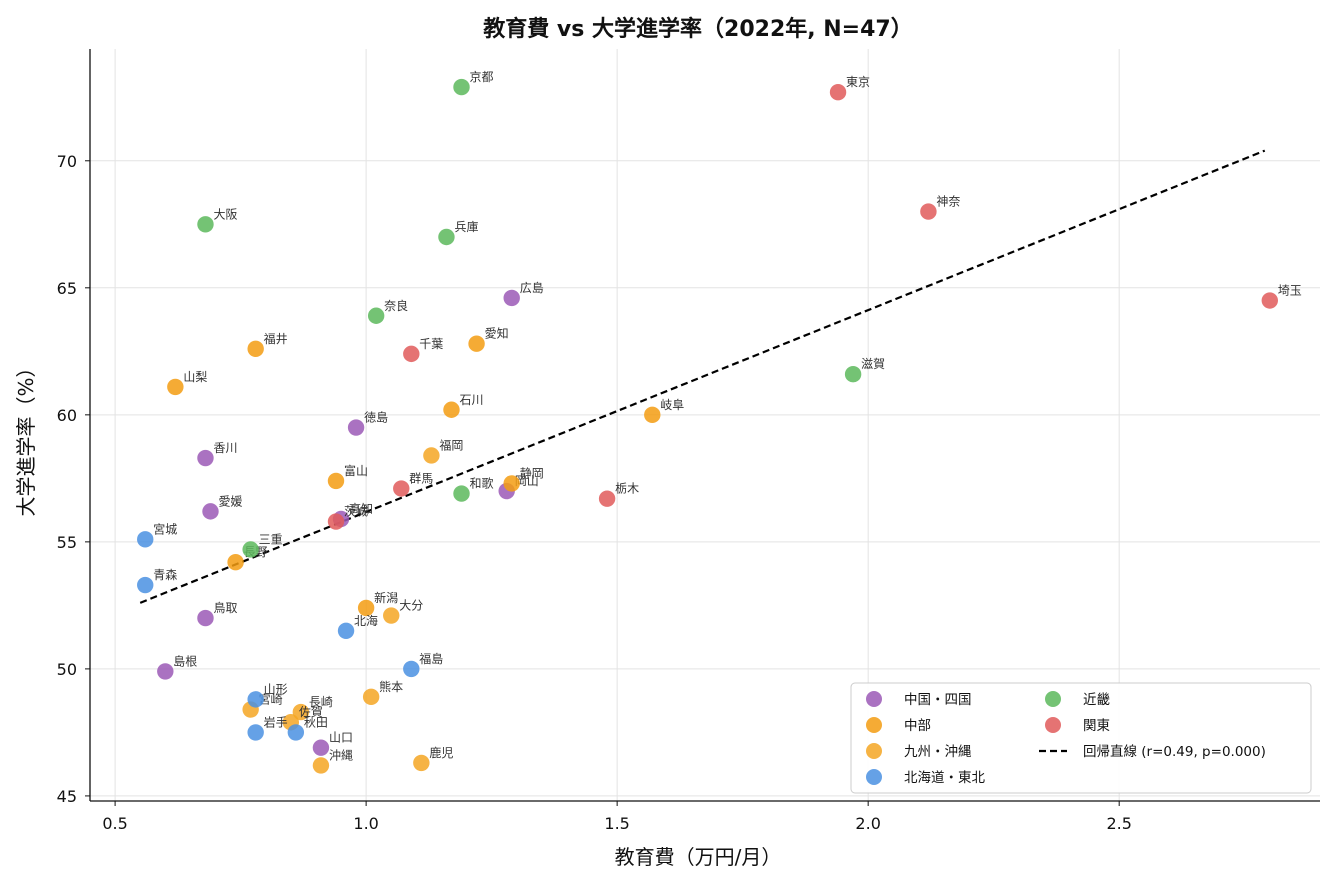 This screenshot has height=885, width=1334. I want to click on point-label: 広島, so click(532, 287).